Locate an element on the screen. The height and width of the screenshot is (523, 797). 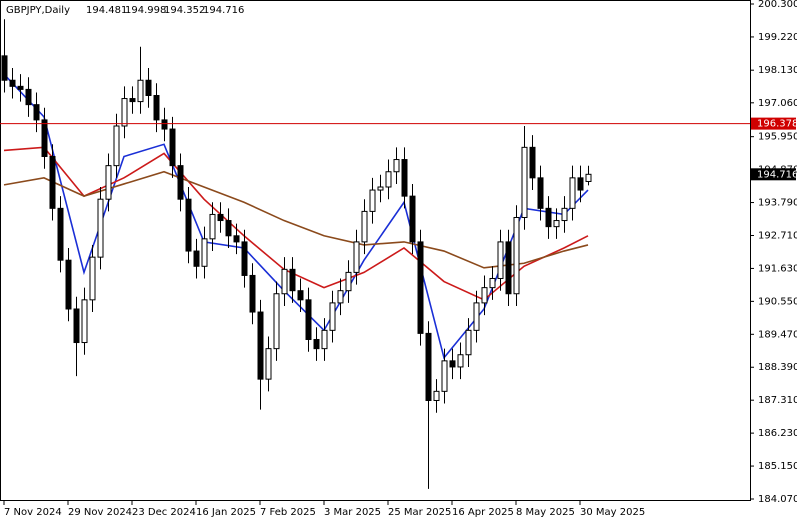
y-tick-label: 195.950 is located at coordinates (777, 137).